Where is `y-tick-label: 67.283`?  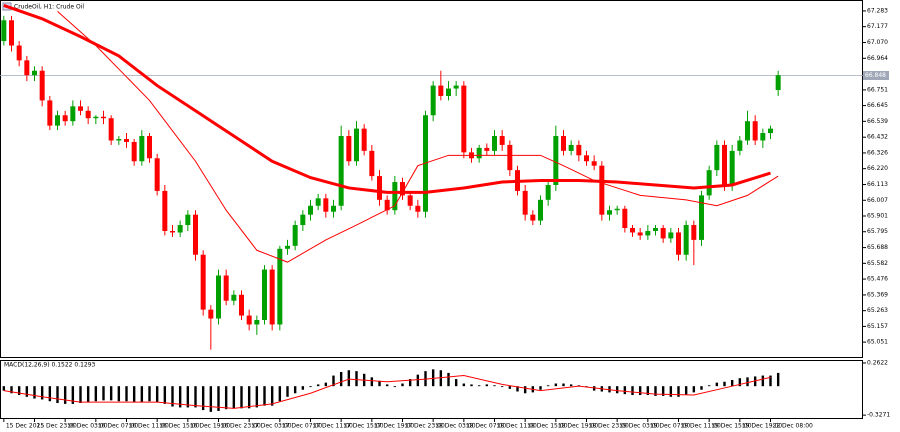 y-tick-label: 67.283 is located at coordinates (877, 10).